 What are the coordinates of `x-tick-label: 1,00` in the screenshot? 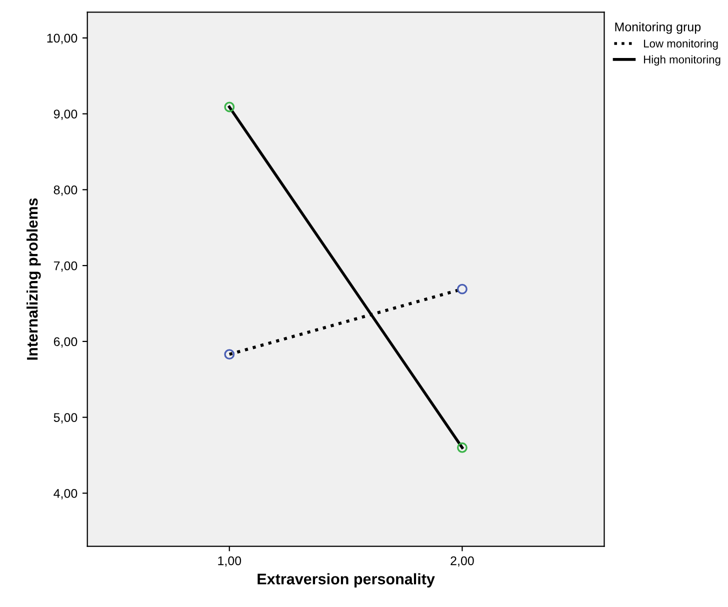 It's located at (230, 561).